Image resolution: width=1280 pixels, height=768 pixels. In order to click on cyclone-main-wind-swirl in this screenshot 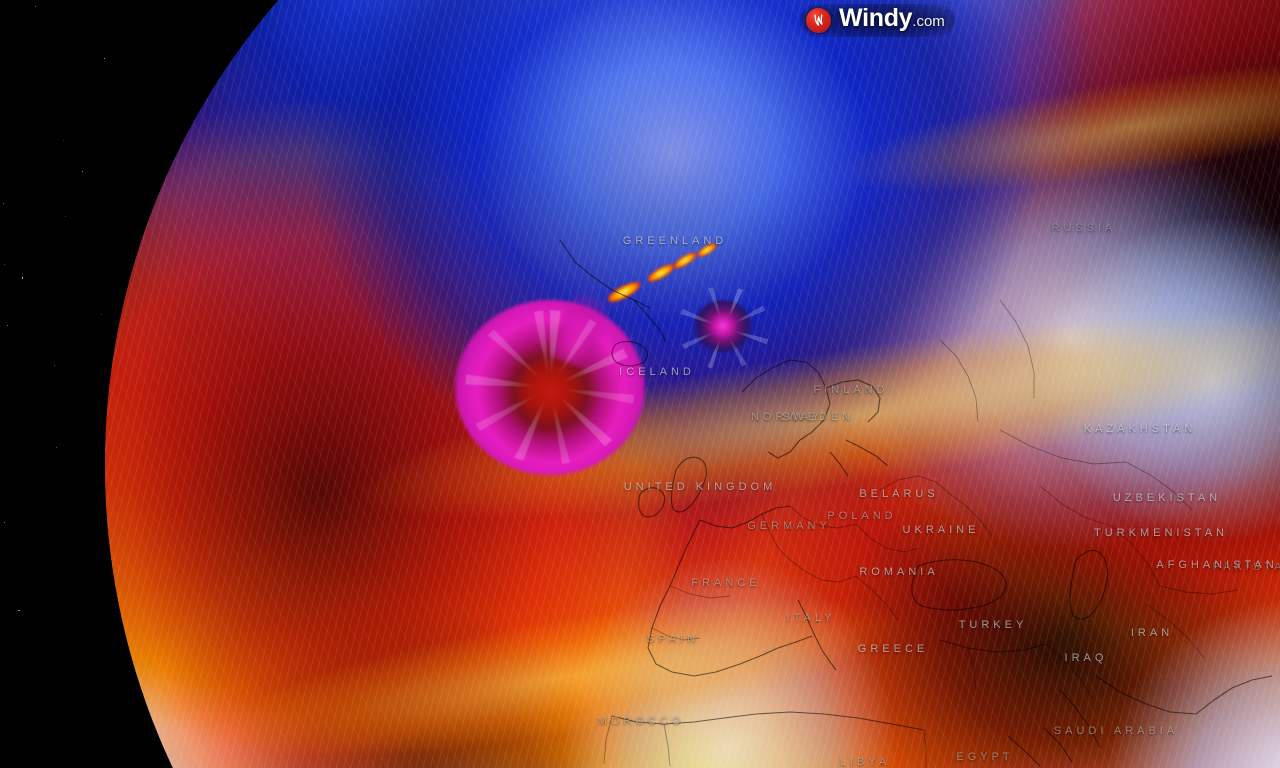, I will do `click(550, 387)`.